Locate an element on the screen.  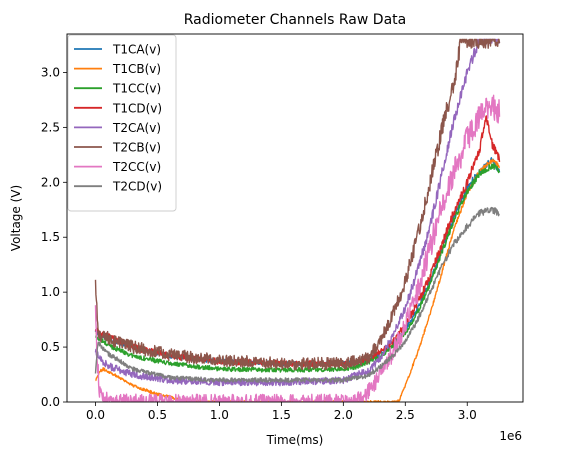
legend-label: T2CB(v) is located at coordinates (136, 148).